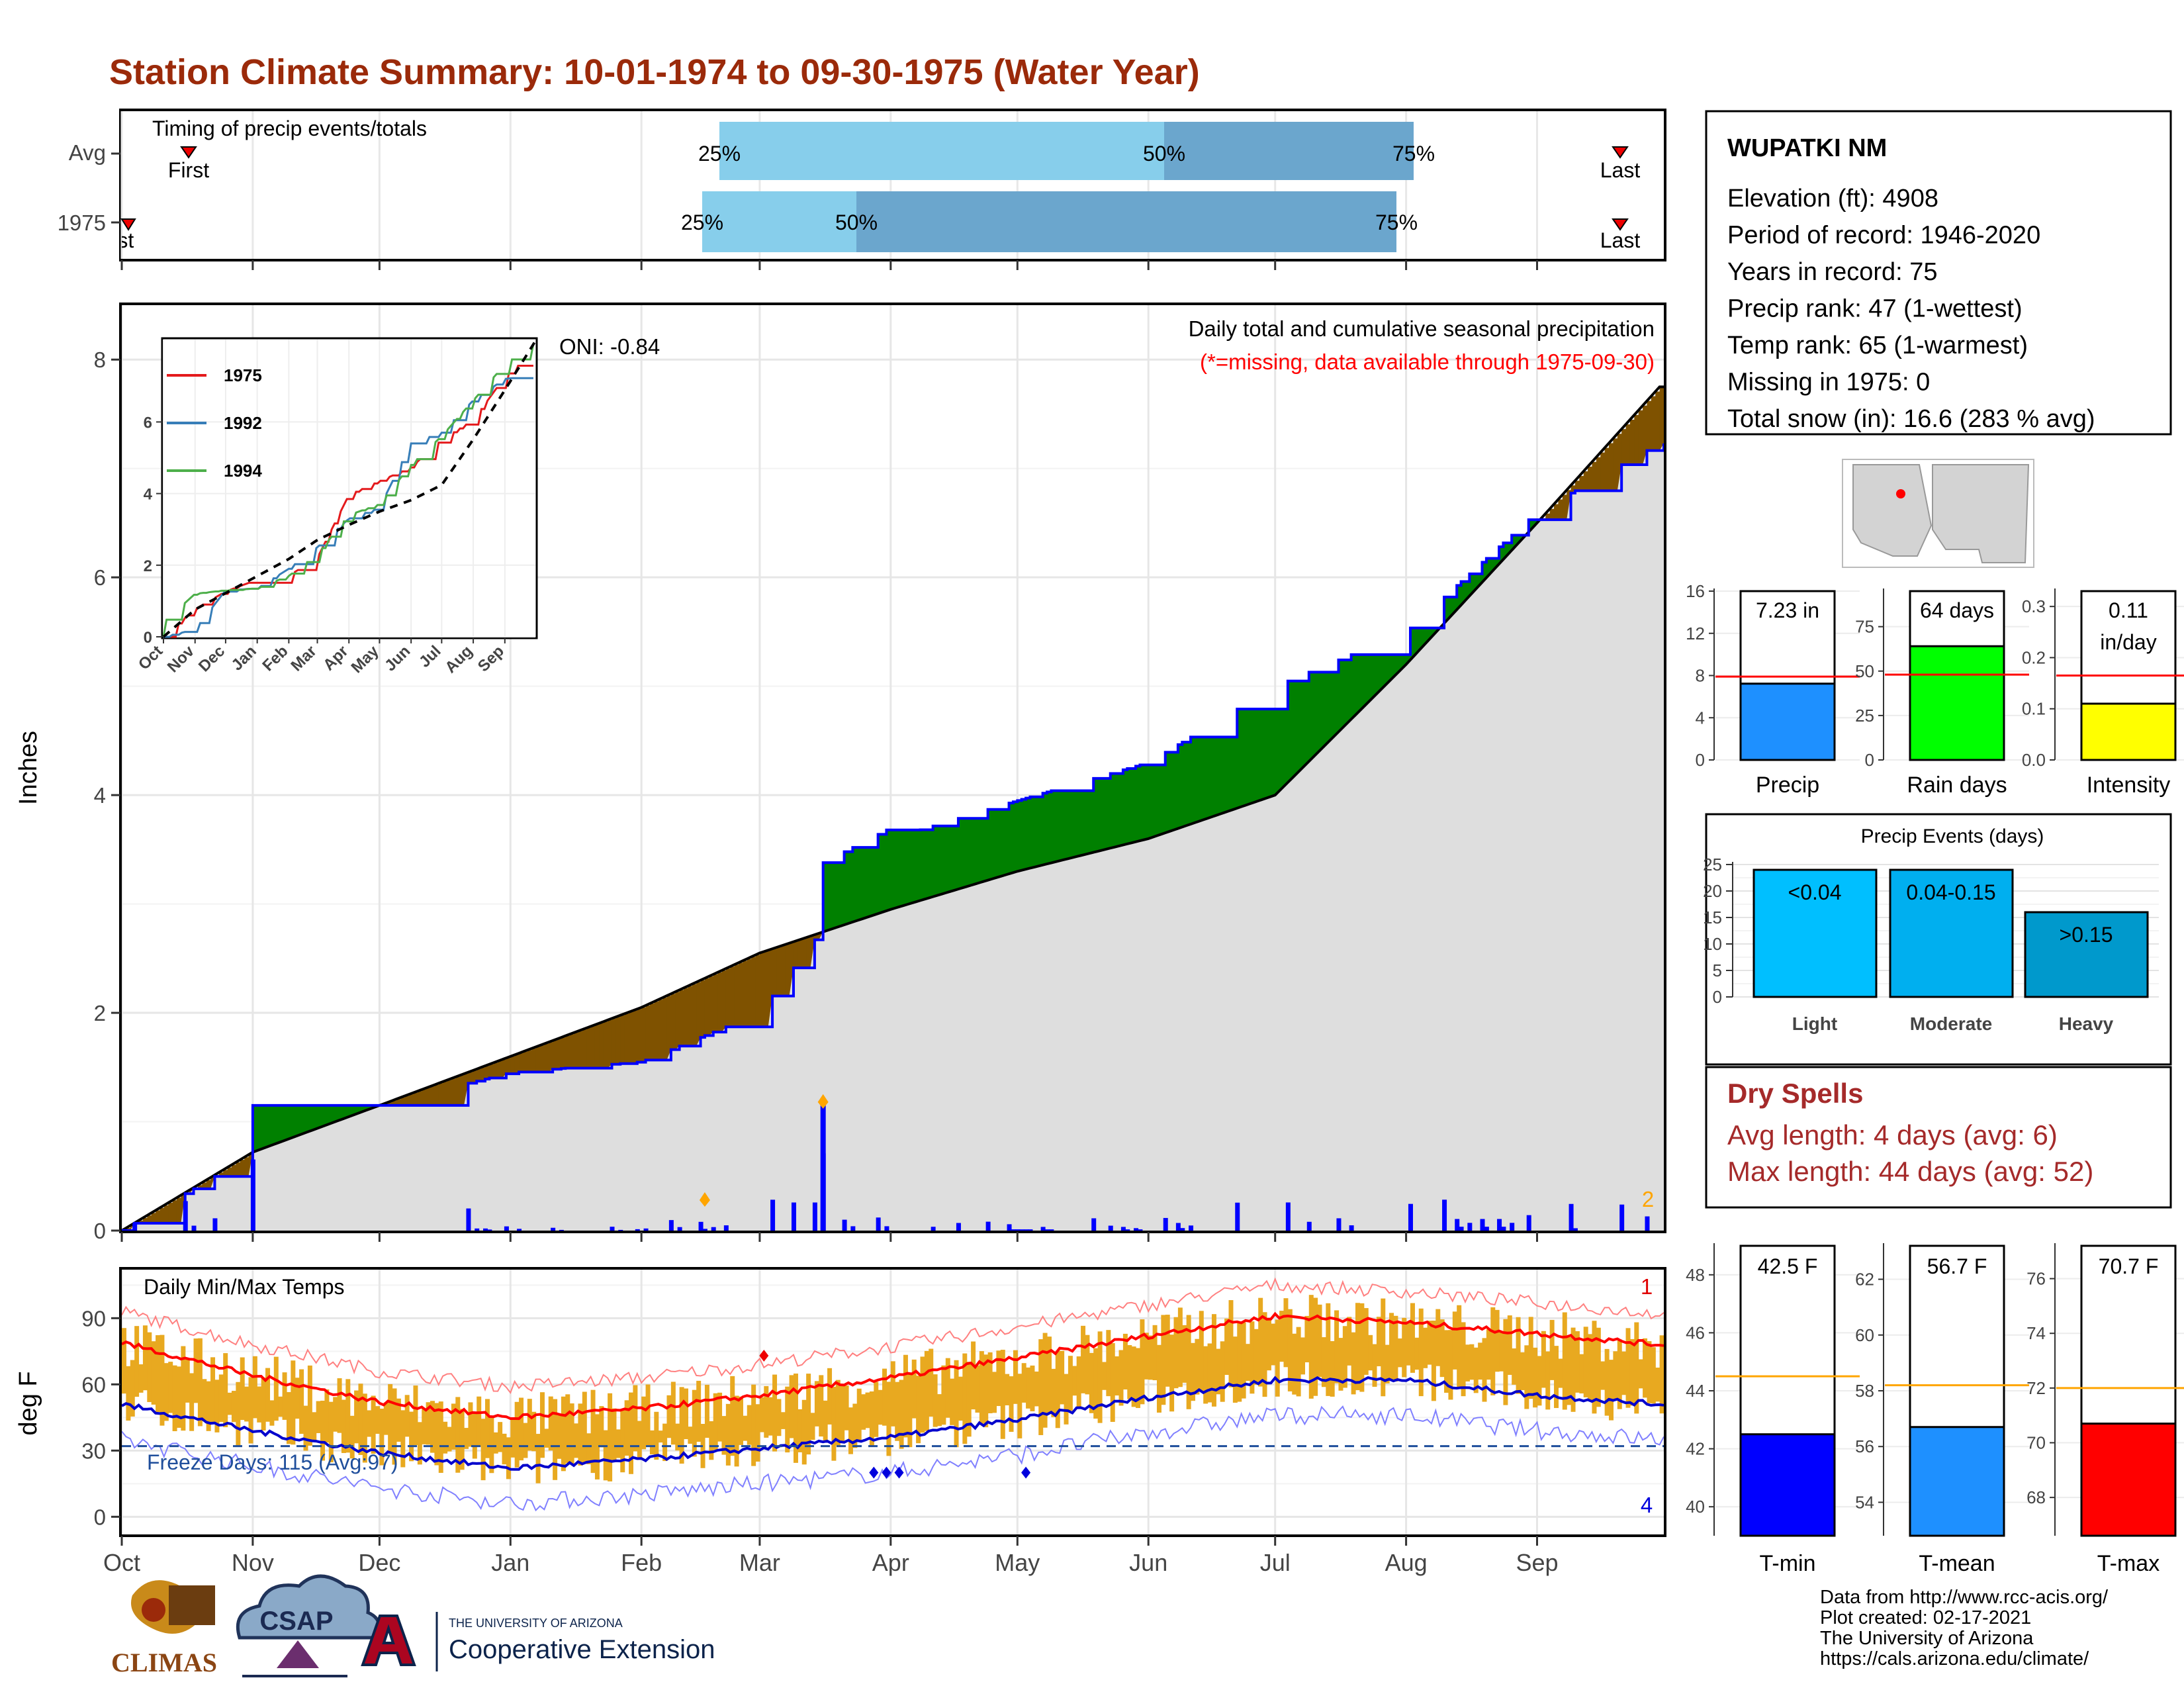 This screenshot has height=1688, width=2184. What do you see at coordinates (2128, 731) in the screenshot?
I see `stat-bar-value` at bounding box center [2128, 731].